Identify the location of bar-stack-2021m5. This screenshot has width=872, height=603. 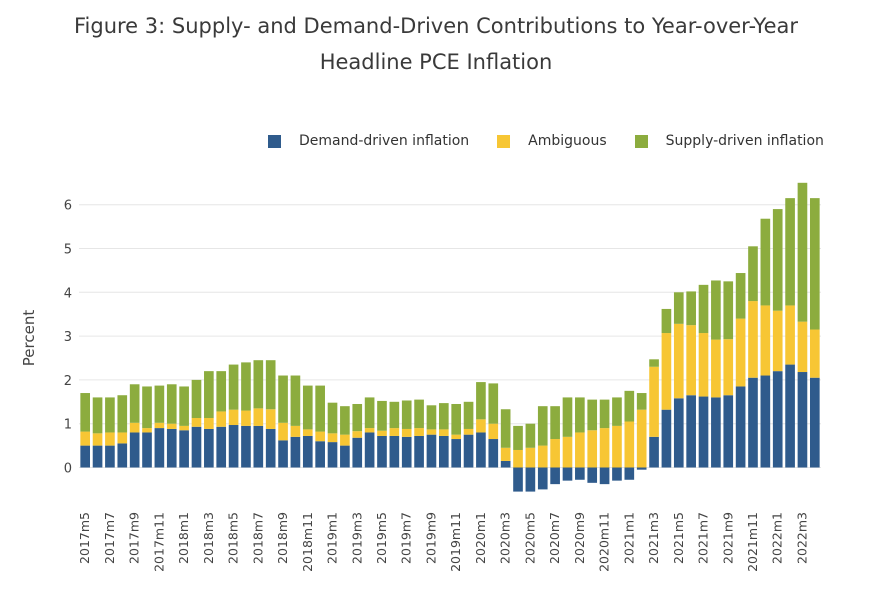
(678, 380).